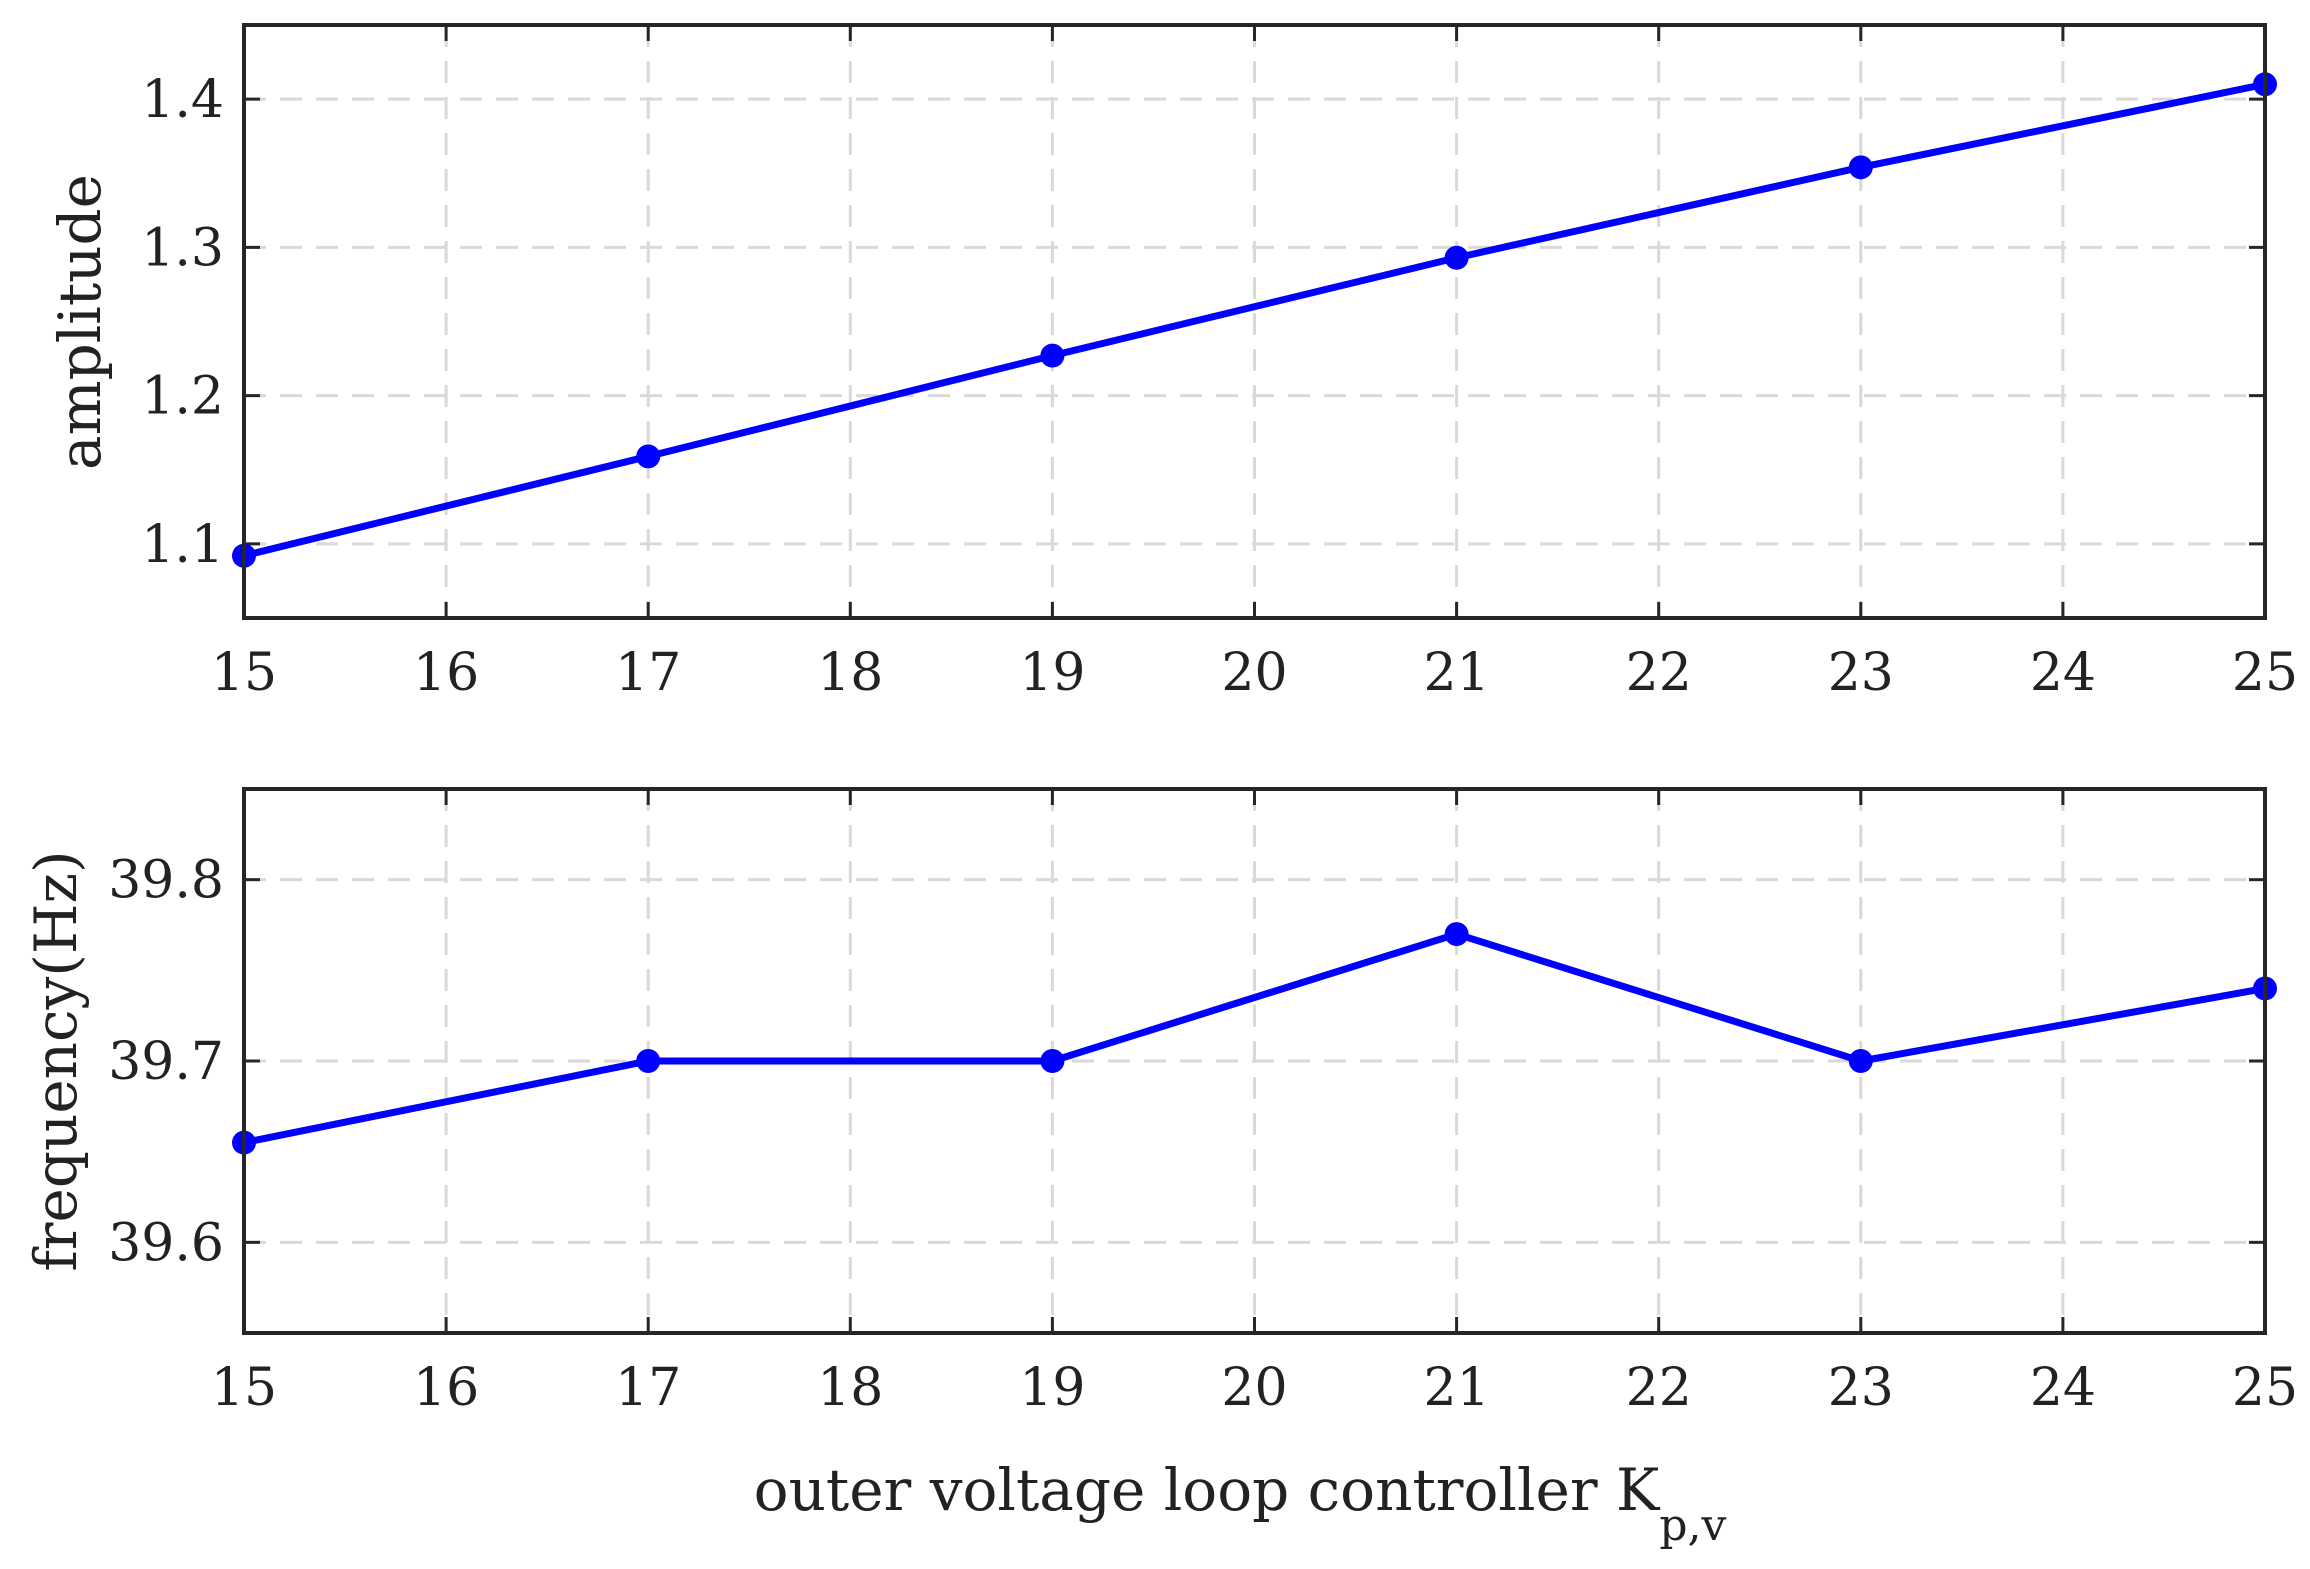 The image size is (2310, 1569). Describe the element at coordinates (166, 881) in the screenshot. I see `frequency-y-tick-label: 39.8` at that location.